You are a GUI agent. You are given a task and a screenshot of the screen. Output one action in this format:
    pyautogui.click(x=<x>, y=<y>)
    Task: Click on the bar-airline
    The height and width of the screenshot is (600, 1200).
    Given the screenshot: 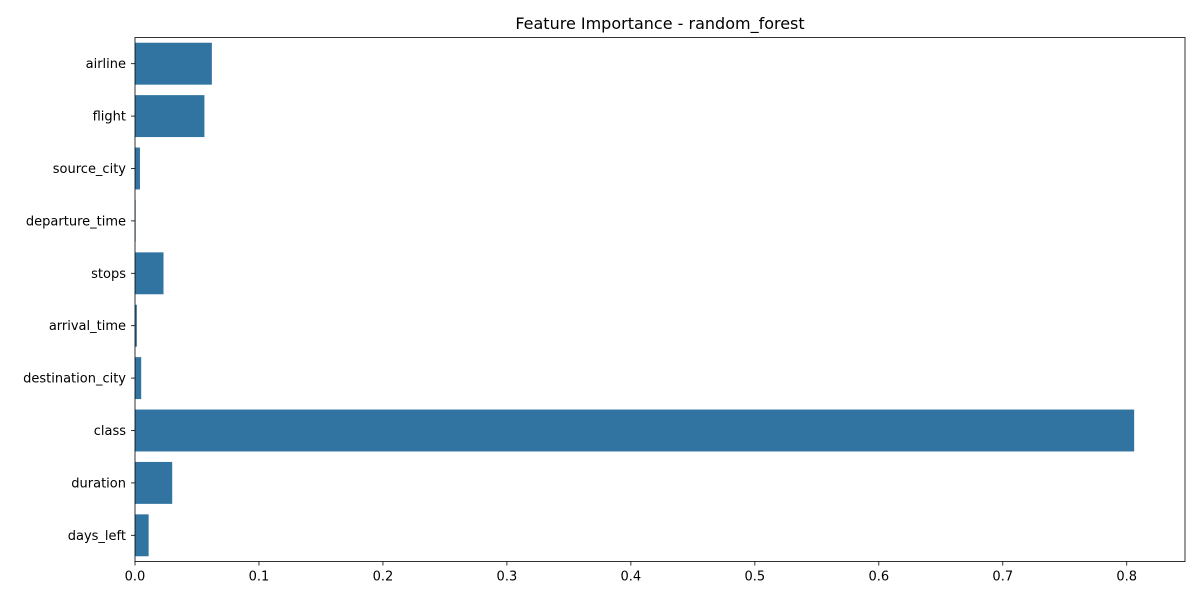 What is the action you would take?
    pyautogui.click(x=173, y=63)
    